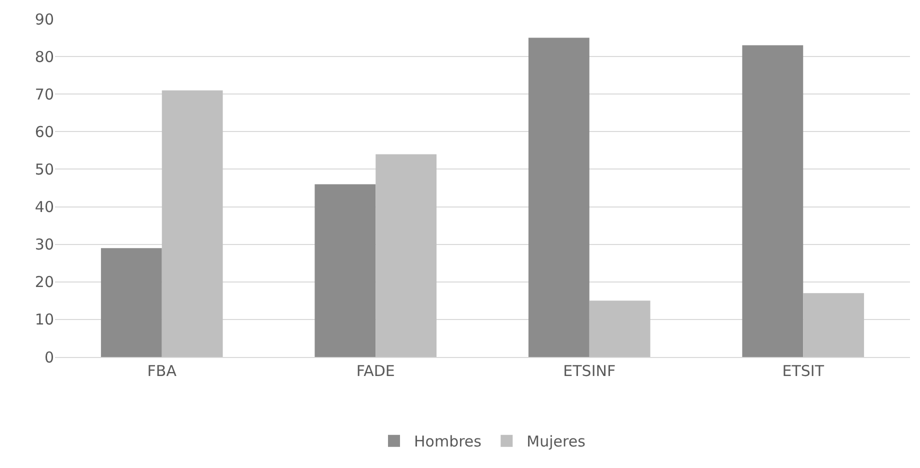 The height and width of the screenshot is (468, 920). What do you see at coordinates (589, 371) in the screenshot?
I see `x-tick-label: ETSINF` at bounding box center [589, 371].